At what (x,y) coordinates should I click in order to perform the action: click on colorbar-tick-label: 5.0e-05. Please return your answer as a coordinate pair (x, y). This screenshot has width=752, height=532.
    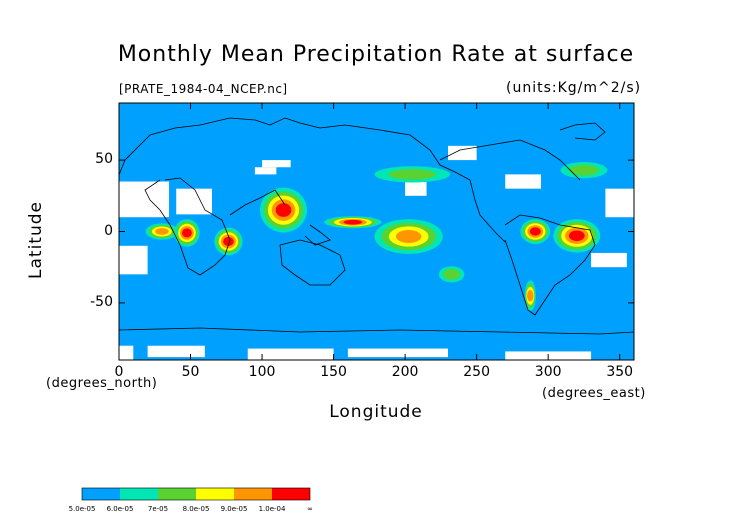
    Looking at the image, I should click on (82, 509).